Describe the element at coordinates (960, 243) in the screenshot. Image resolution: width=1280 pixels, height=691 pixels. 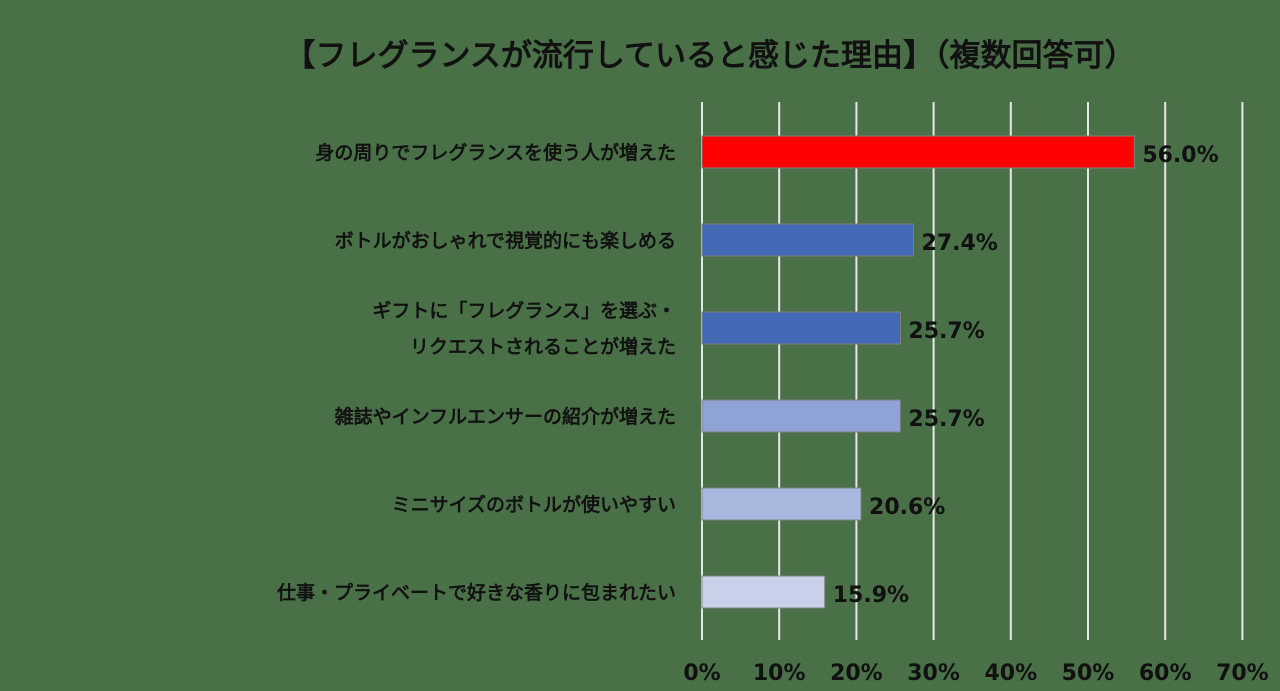
I see `data-label: 27.4%` at that location.